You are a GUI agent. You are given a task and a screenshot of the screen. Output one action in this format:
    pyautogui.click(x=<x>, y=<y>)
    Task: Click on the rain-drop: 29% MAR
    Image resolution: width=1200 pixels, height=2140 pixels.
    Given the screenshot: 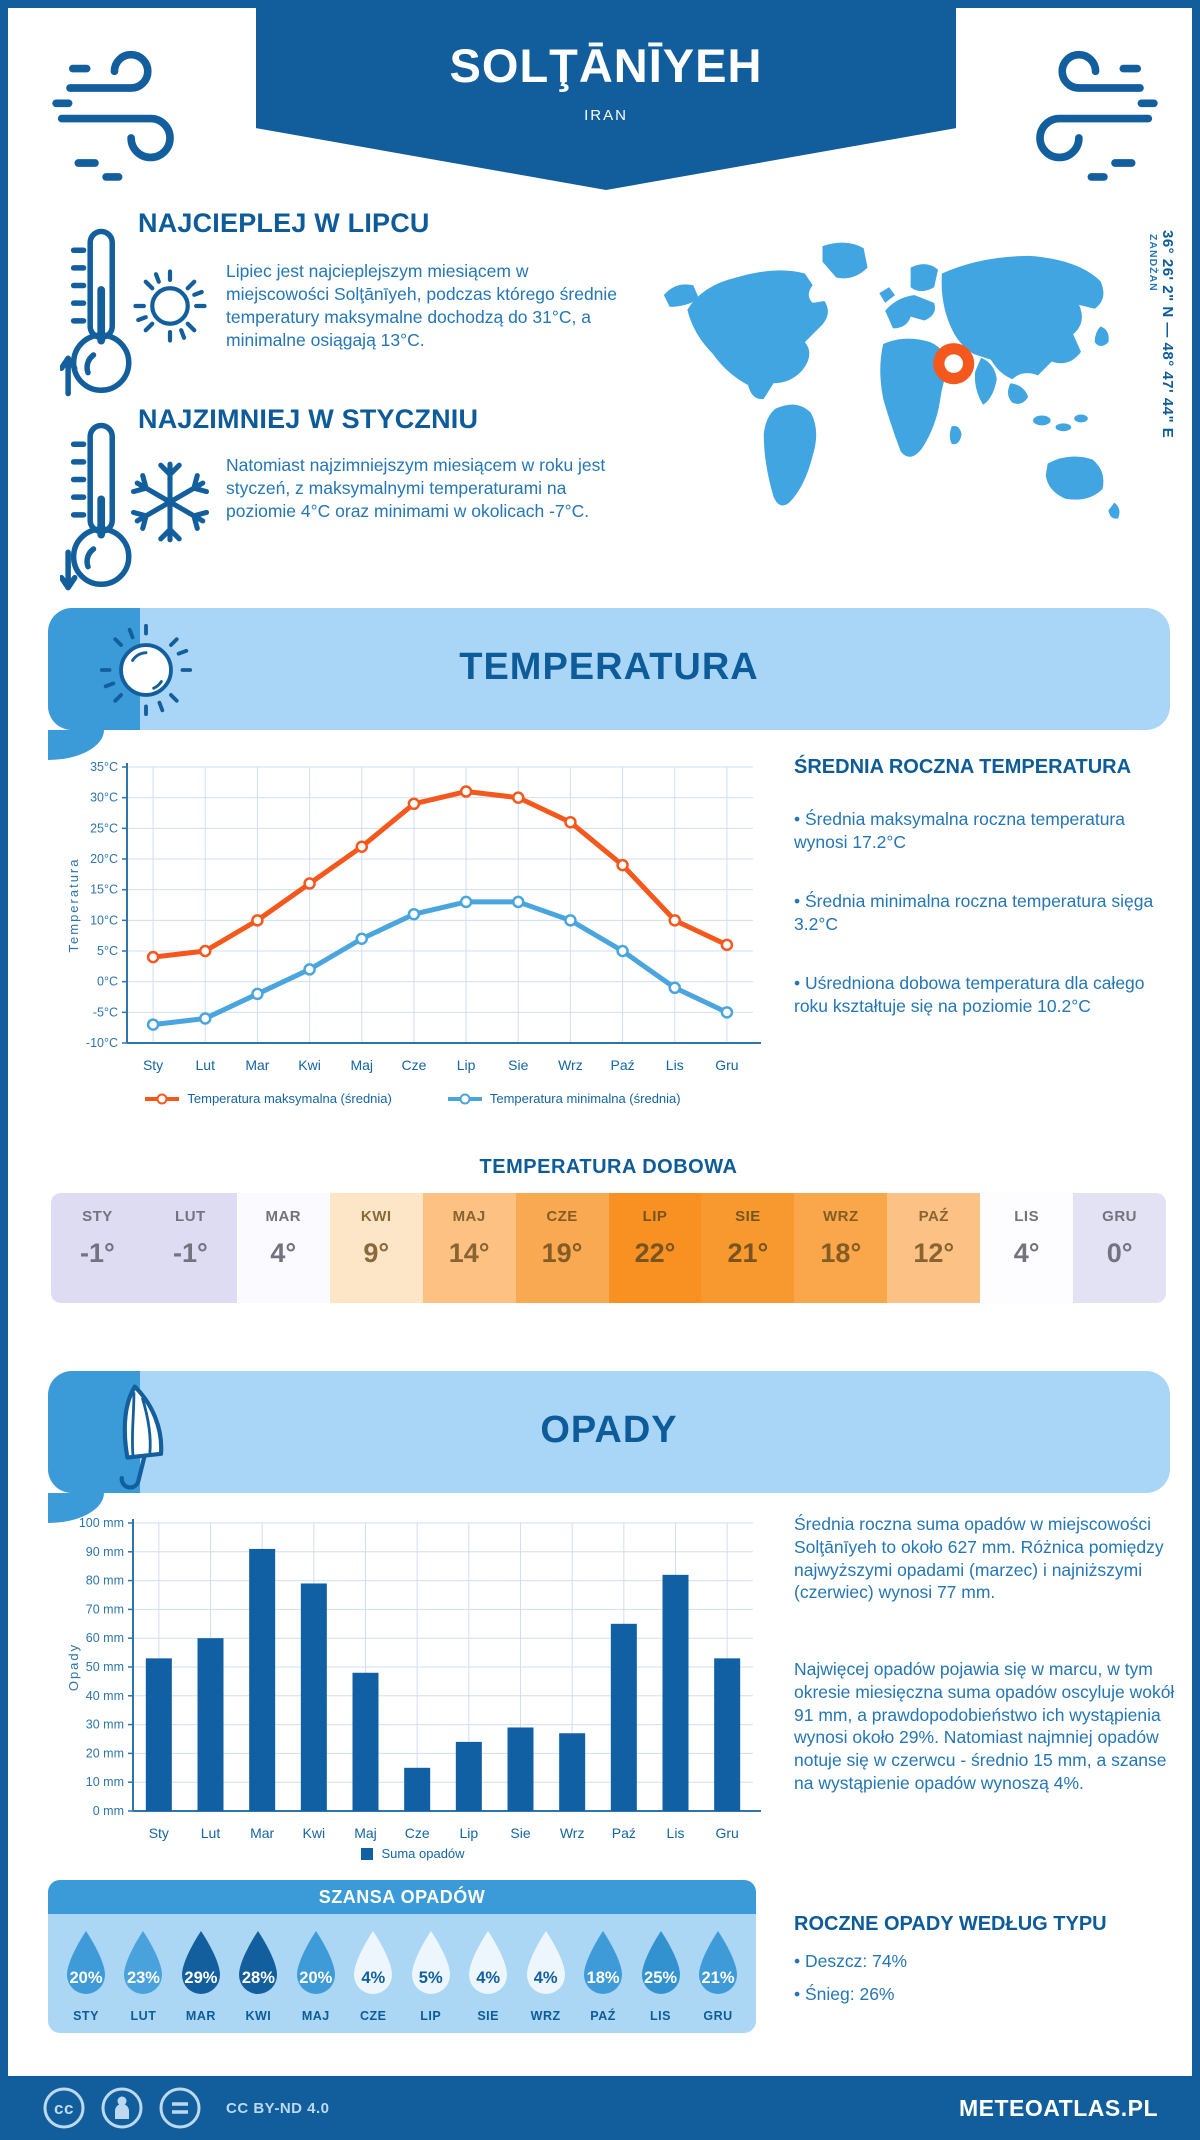 What is the action you would take?
    pyautogui.click(x=201, y=1975)
    